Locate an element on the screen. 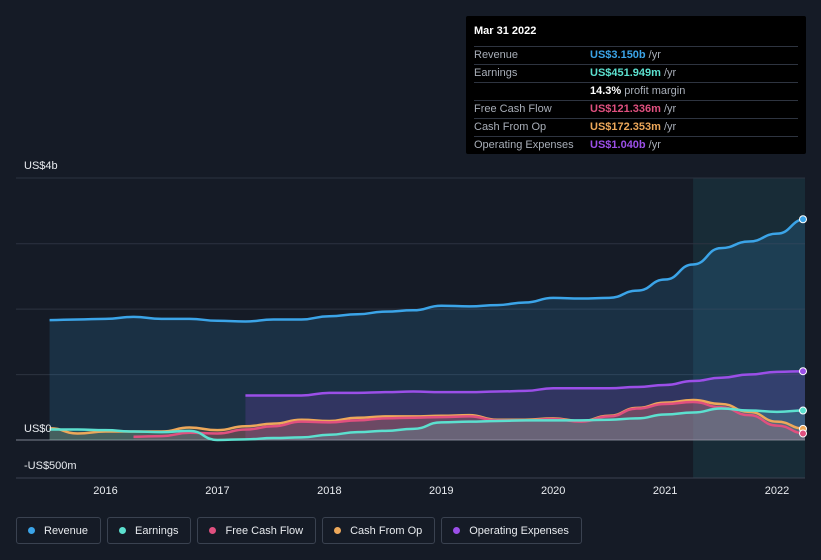  series-line-cash-from-op is located at coordinates (427, 416).